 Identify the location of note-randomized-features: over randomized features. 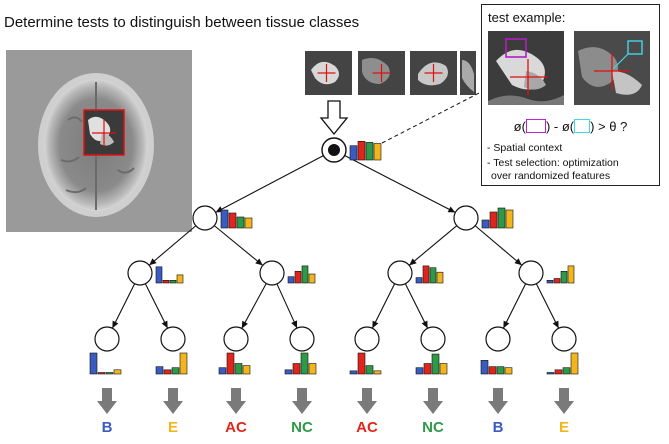
(551, 176).